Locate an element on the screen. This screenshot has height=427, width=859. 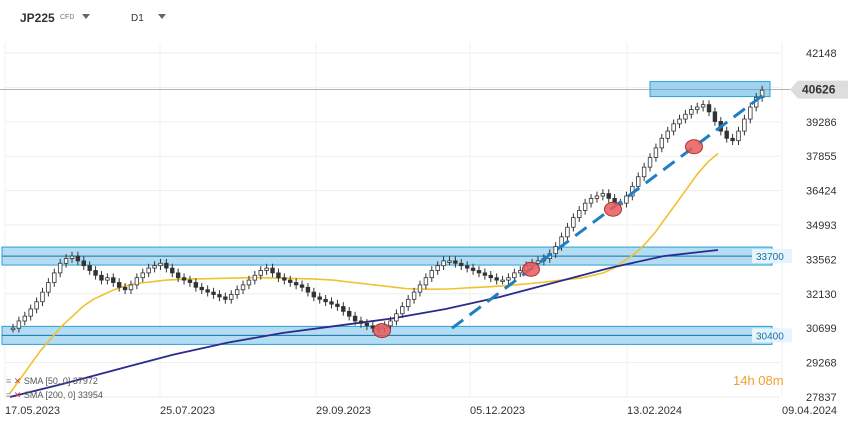
y-tick-label: 33562 is located at coordinates (821, 260).